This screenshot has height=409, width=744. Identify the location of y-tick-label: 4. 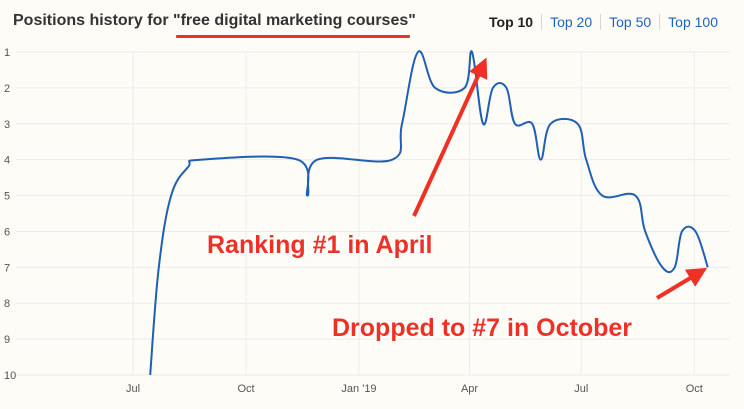
(7, 161).